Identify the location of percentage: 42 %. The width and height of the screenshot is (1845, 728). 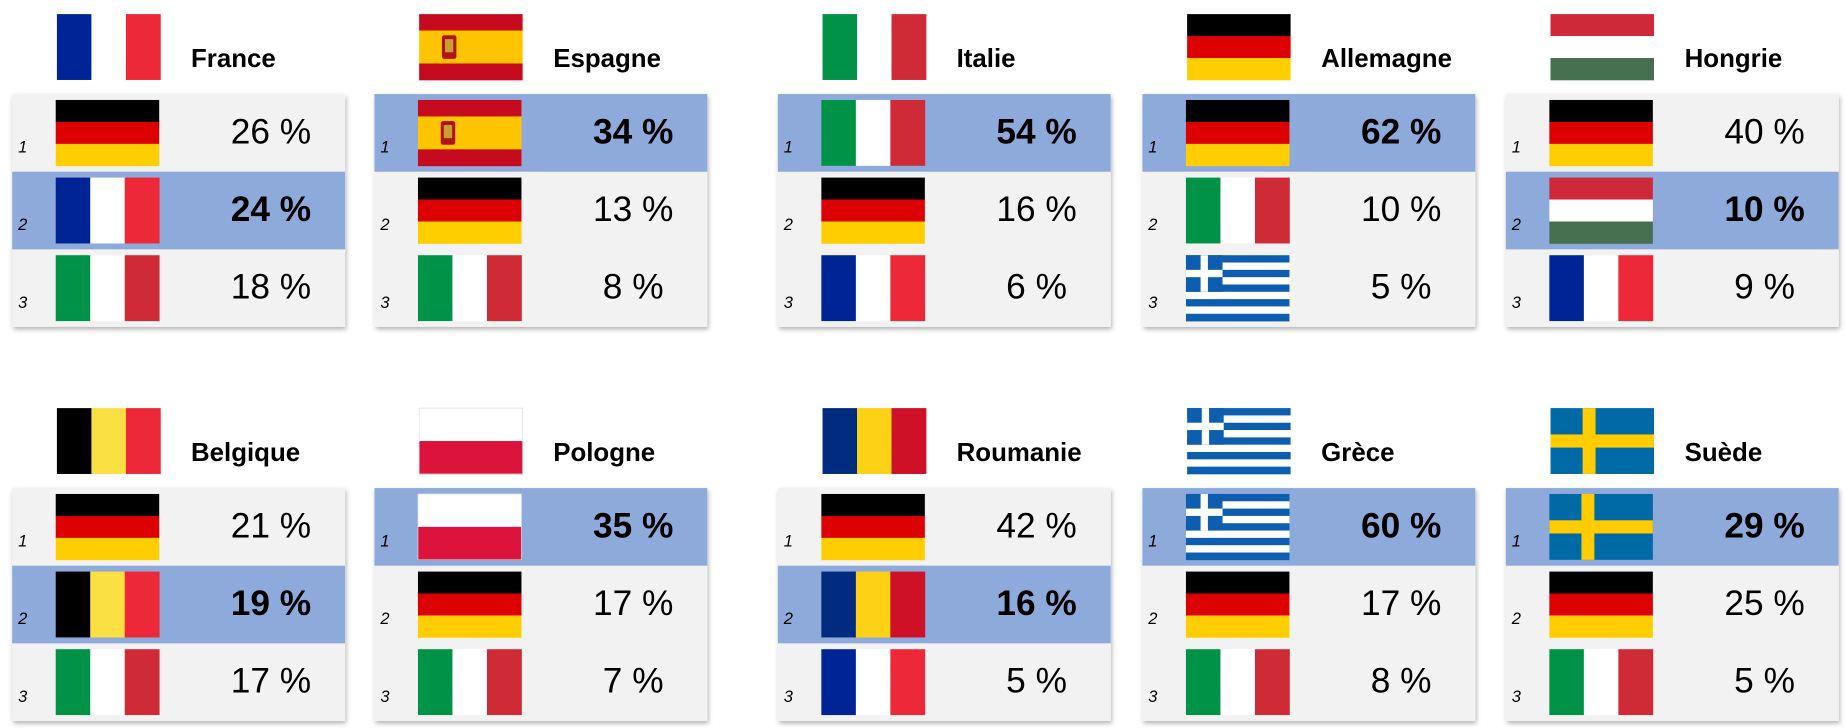
(1036, 525).